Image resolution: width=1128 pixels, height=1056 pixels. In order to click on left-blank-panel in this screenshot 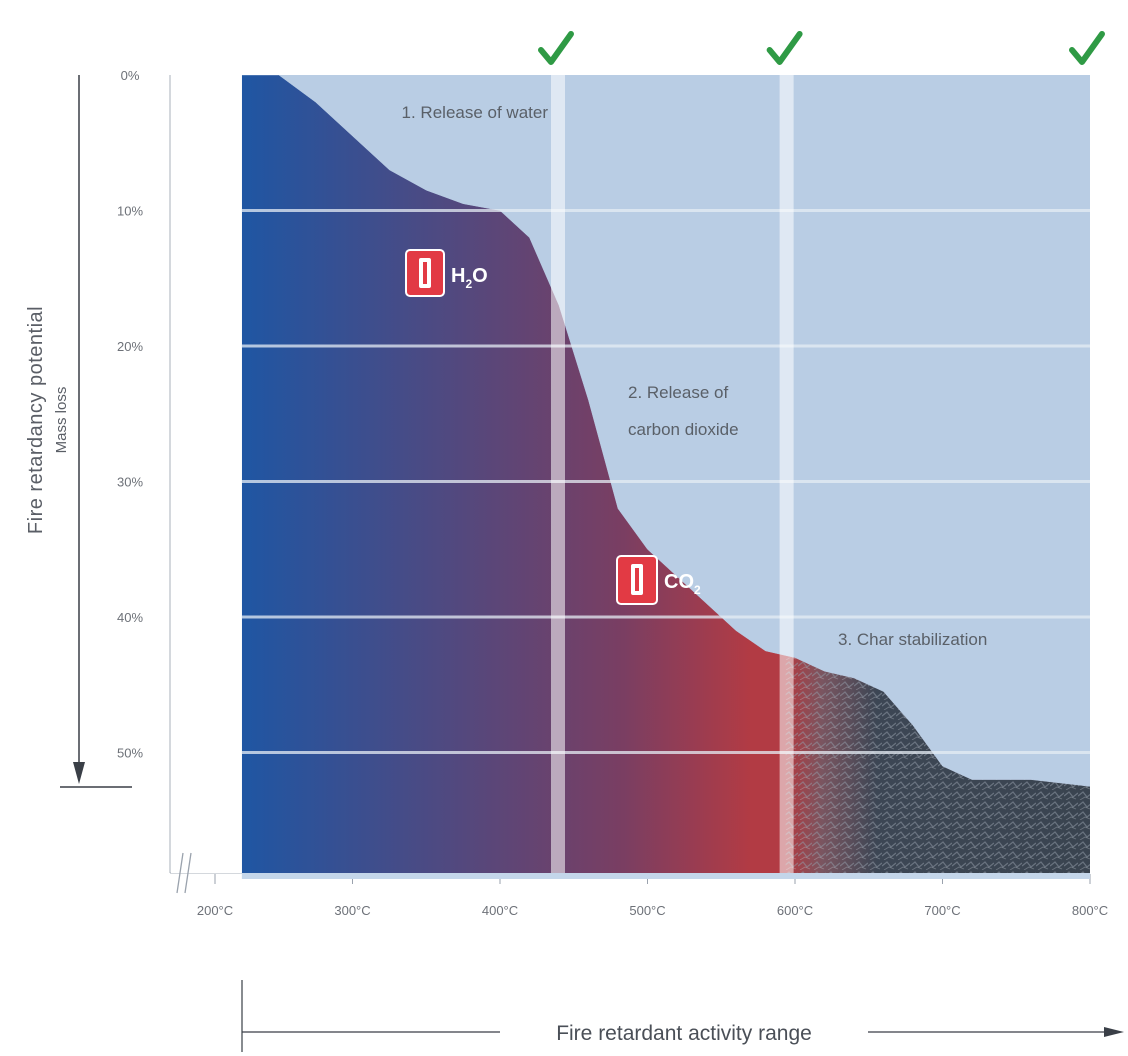, I will do `click(206, 474)`.